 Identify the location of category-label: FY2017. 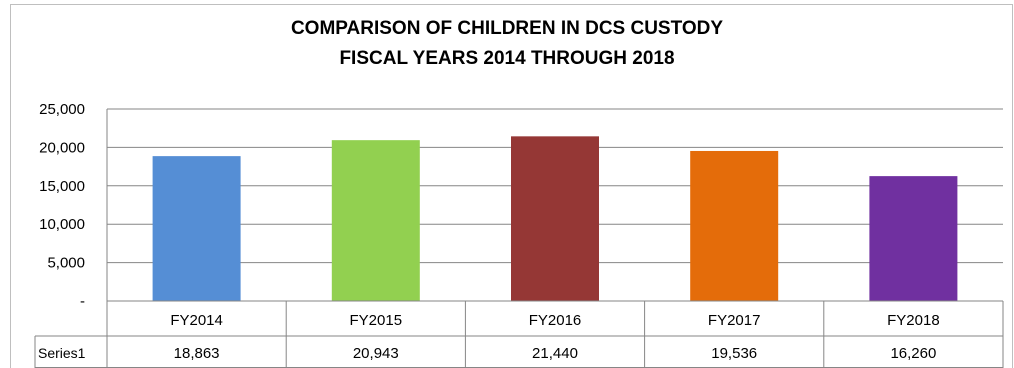
(734, 320).